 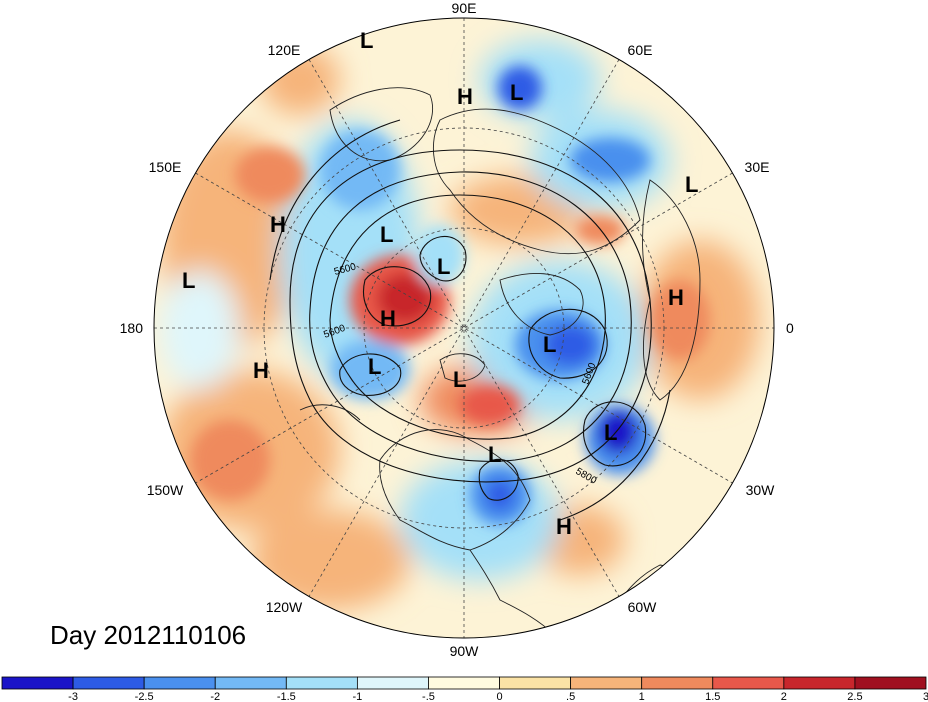 What do you see at coordinates (643, 607) in the screenshot?
I see `longitude-label: 60W` at bounding box center [643, 607].